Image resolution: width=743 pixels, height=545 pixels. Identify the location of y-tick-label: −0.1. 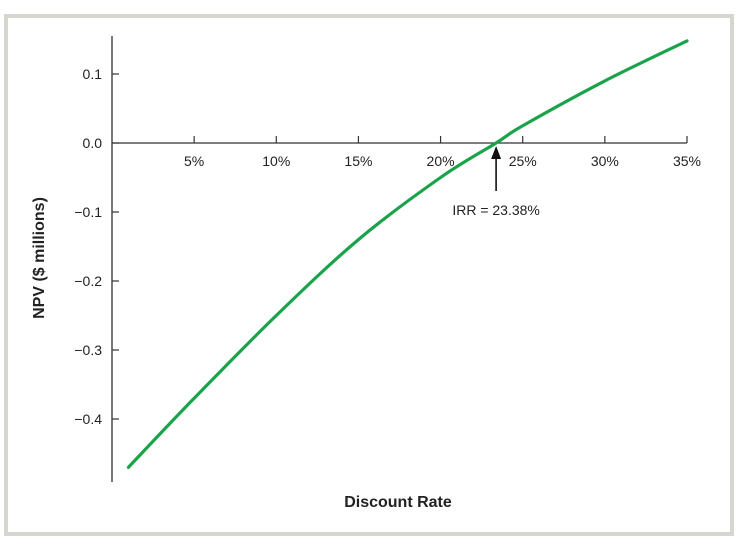
(88, 212).